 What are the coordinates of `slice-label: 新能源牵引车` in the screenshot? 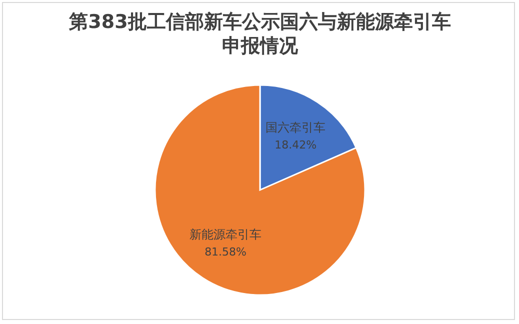 It's located at (226, 235).